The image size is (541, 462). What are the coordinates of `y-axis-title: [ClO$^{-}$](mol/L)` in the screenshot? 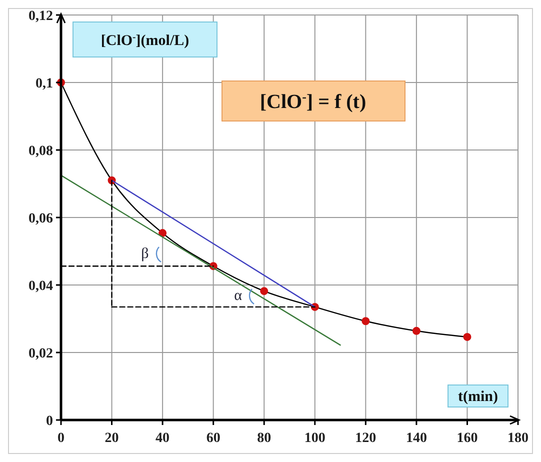 It's located at (145, 40).